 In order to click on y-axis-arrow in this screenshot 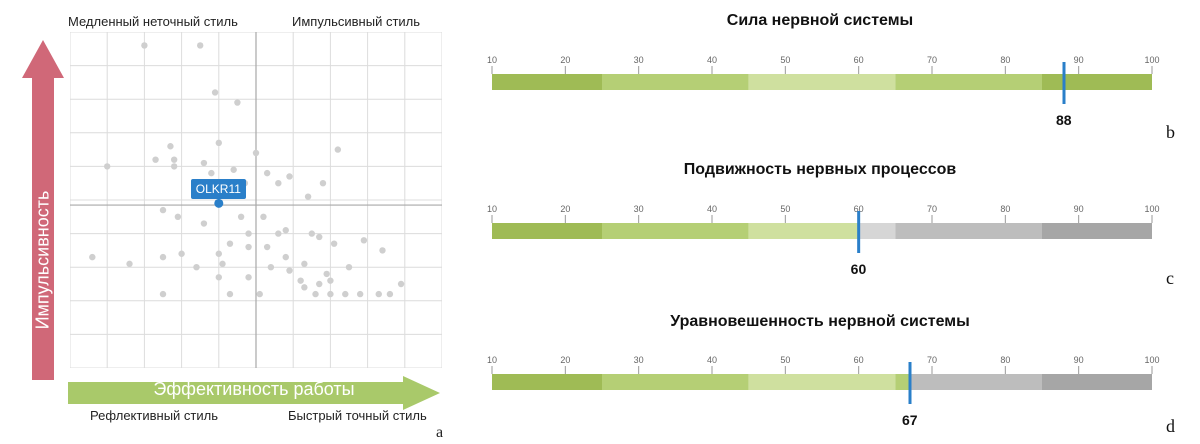, I will do `click(43, 210)`.